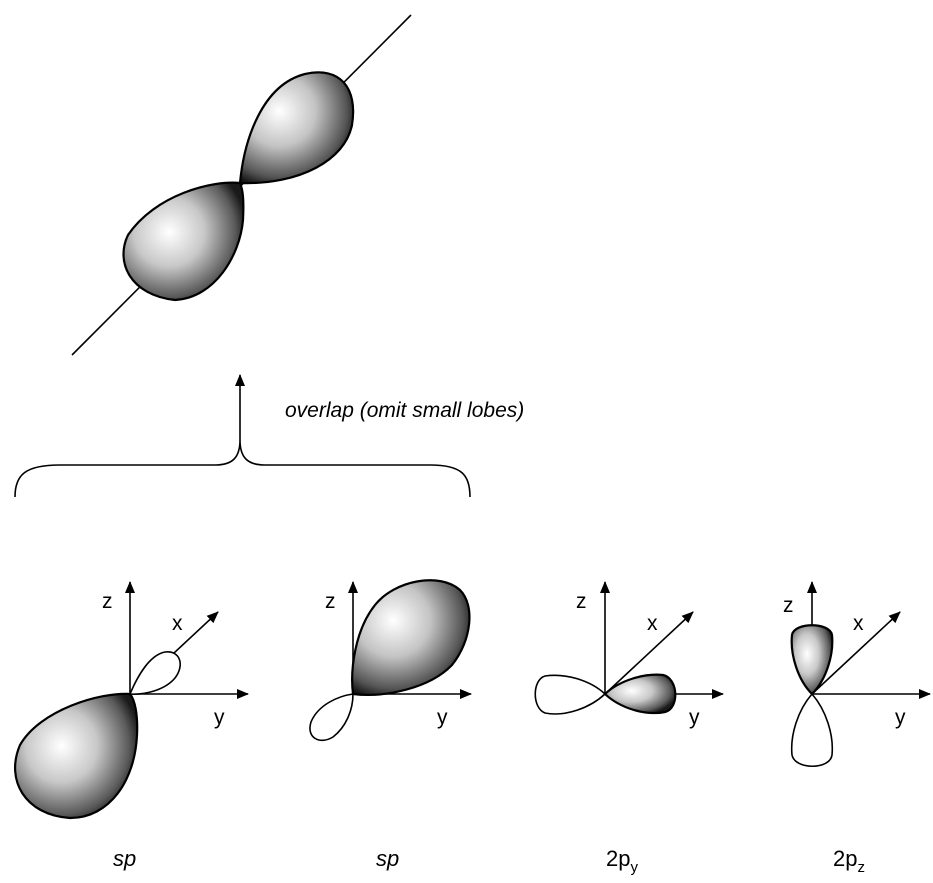 The height and width of the screenshot is (883, 933). Describe the element at coordinates (242, 468) in the screenshot. I see `grouping-brace` at that location.